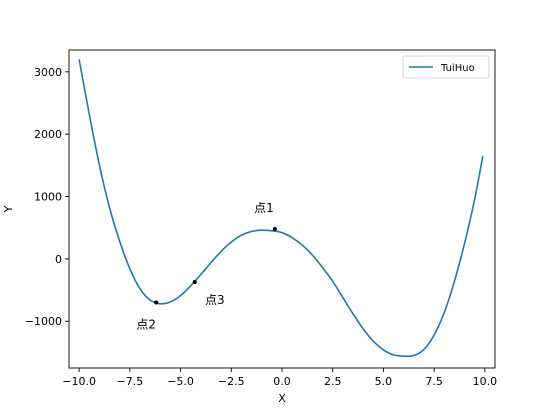  What do you see at coordinates (485, 381) in the screenshot?
I see `x-tick-label: 10.0` at bounding box center [485, 381].